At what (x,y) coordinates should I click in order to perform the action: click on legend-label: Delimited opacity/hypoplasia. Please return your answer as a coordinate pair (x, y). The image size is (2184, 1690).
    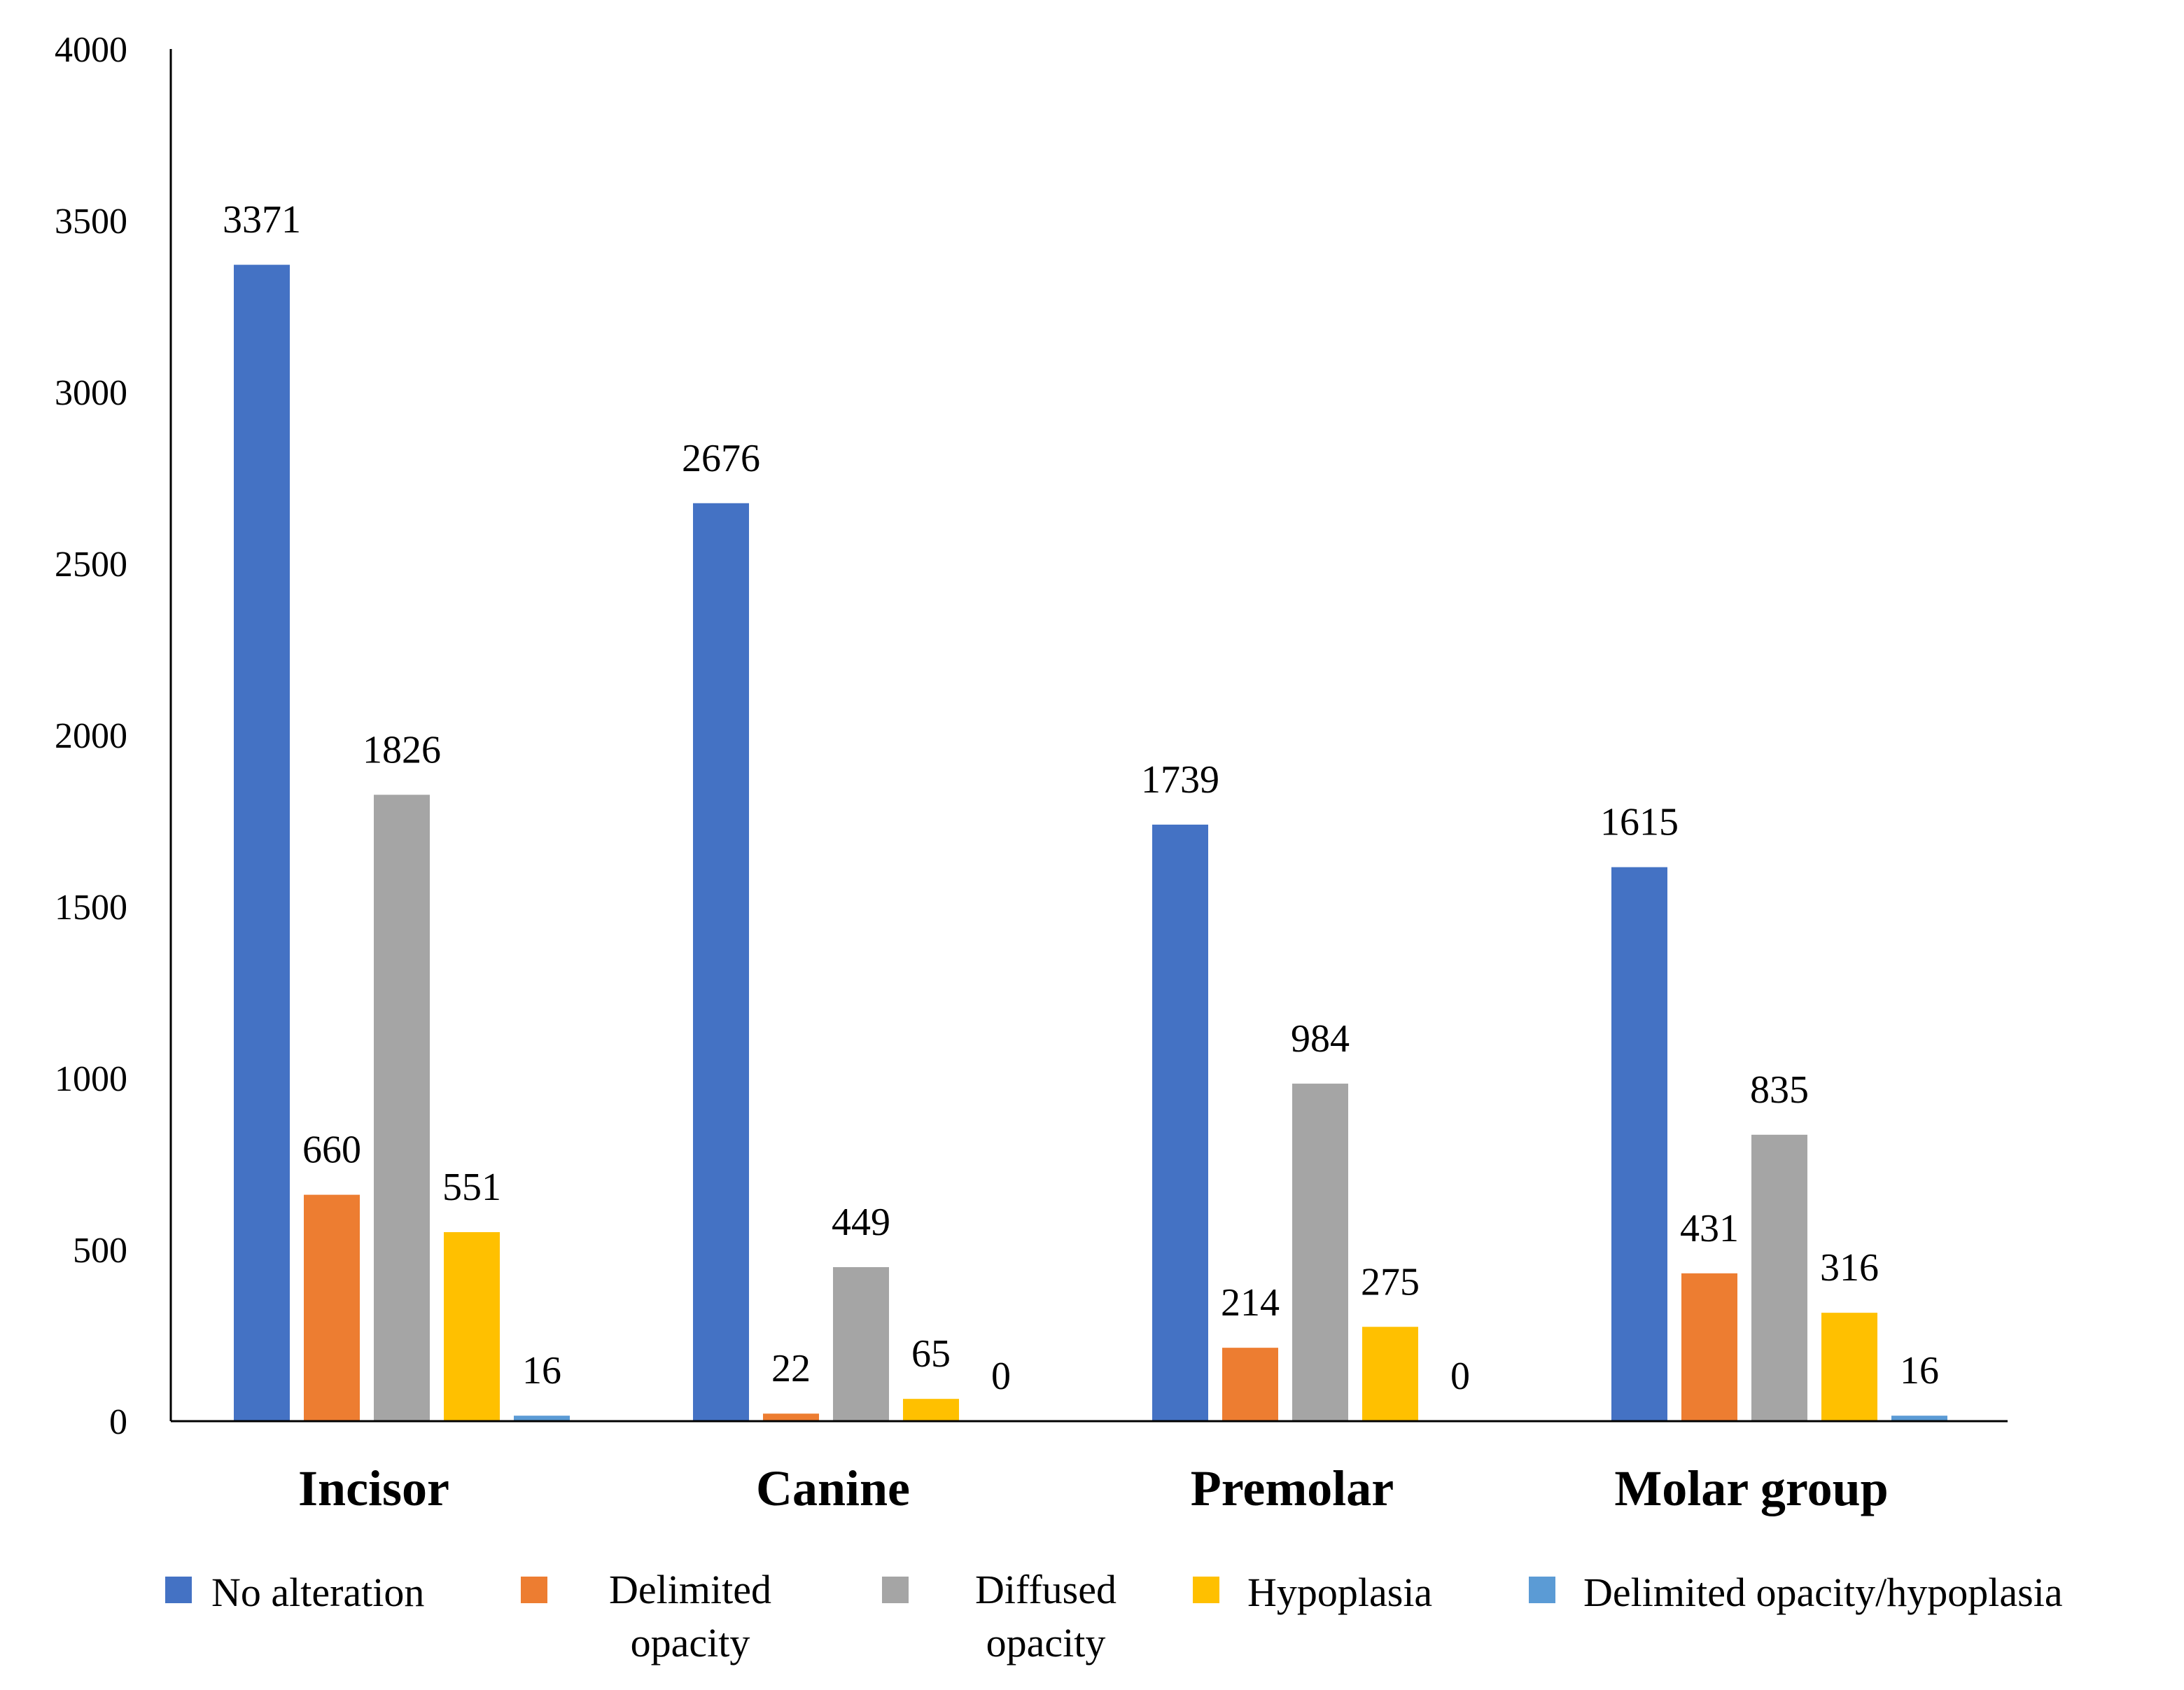
    Looking at the image, I should click on (1823, 1593).